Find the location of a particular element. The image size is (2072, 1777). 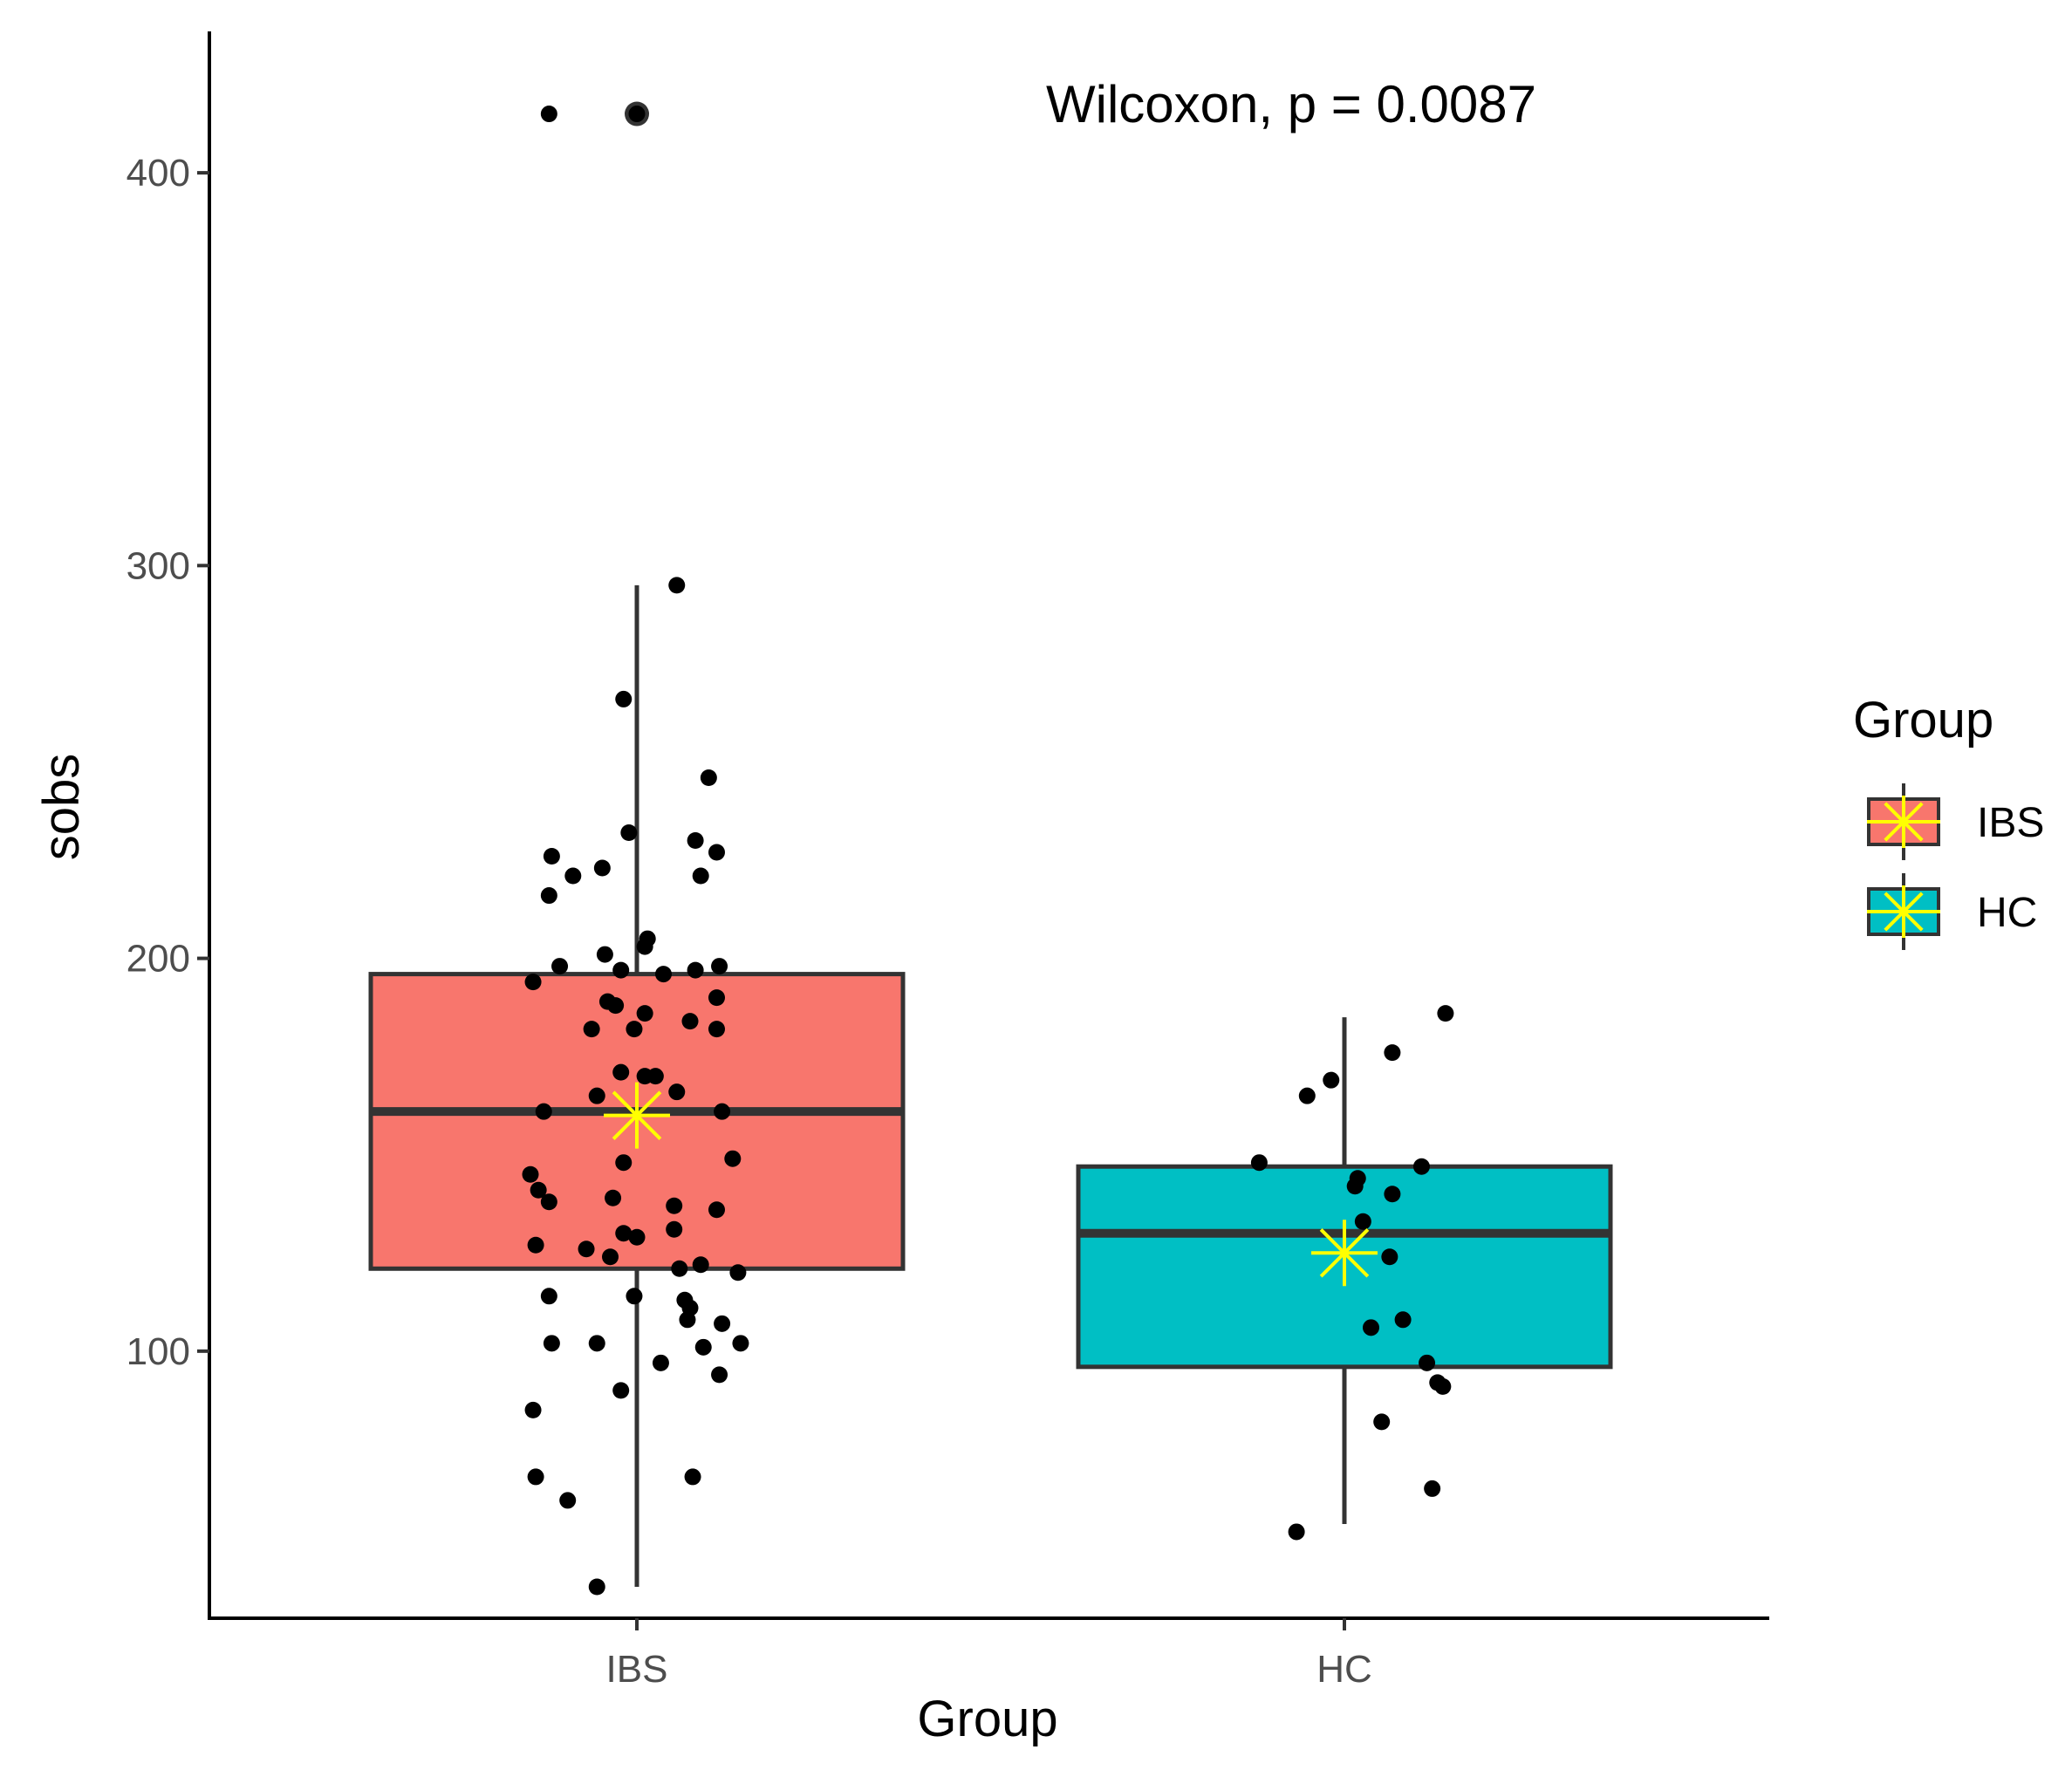

ibs-mean-marker-stroke is located at coordinates (637, 1115).